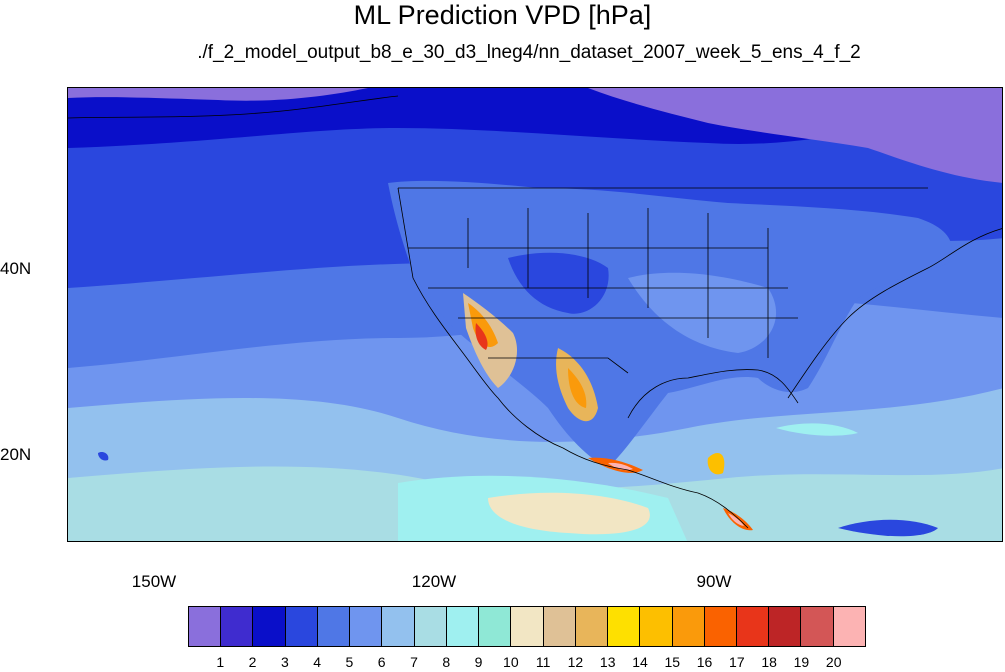 This screenshot has width=1005, height=672. What do you see at coordinates (801, 662) in the screenshot?
I see `colorbar-tick-label: 19` at bounding box center [801, 662].